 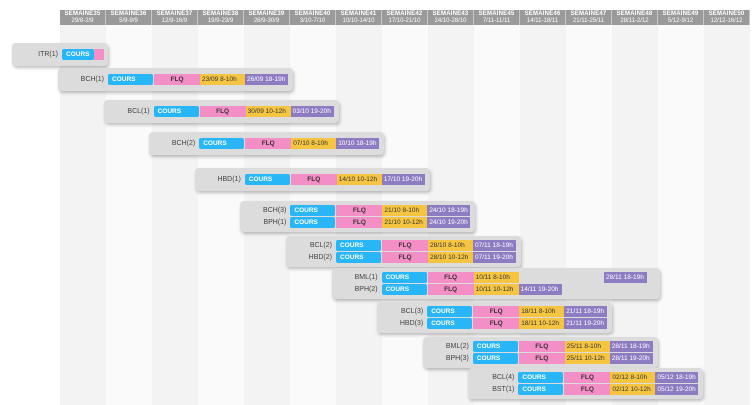 I want to click on week-name: SEMAINE42, so click(x=404, y=14).